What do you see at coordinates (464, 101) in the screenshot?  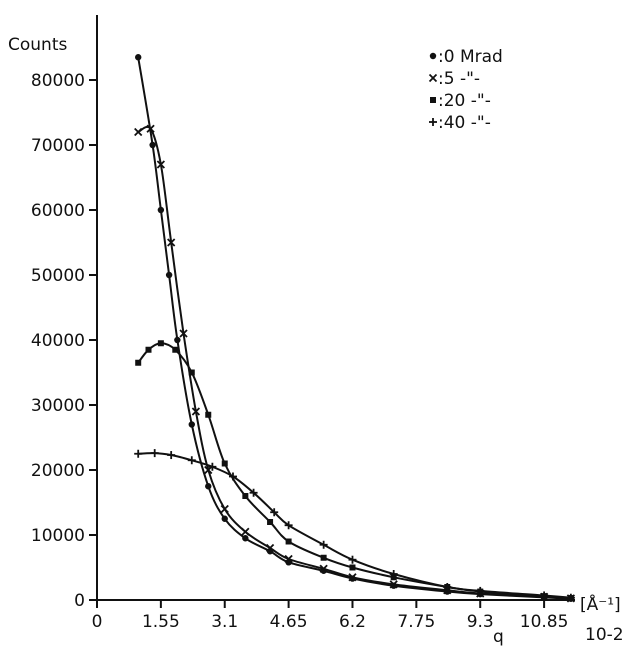 I see `legend-label-3: :20 -"-` at bounding box center [464, 101].